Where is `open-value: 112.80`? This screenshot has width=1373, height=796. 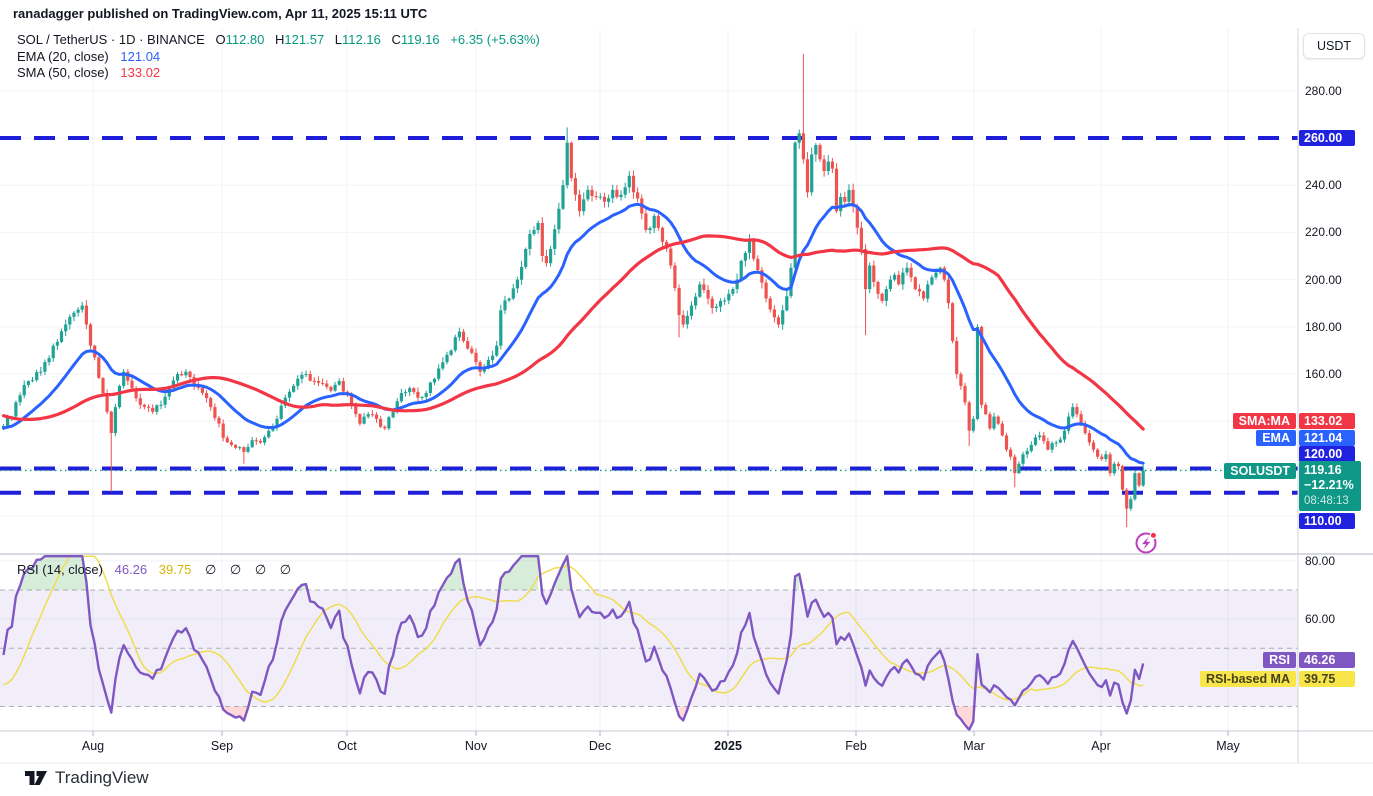
open-value: 112.80 is located at coordinates (245, 39).